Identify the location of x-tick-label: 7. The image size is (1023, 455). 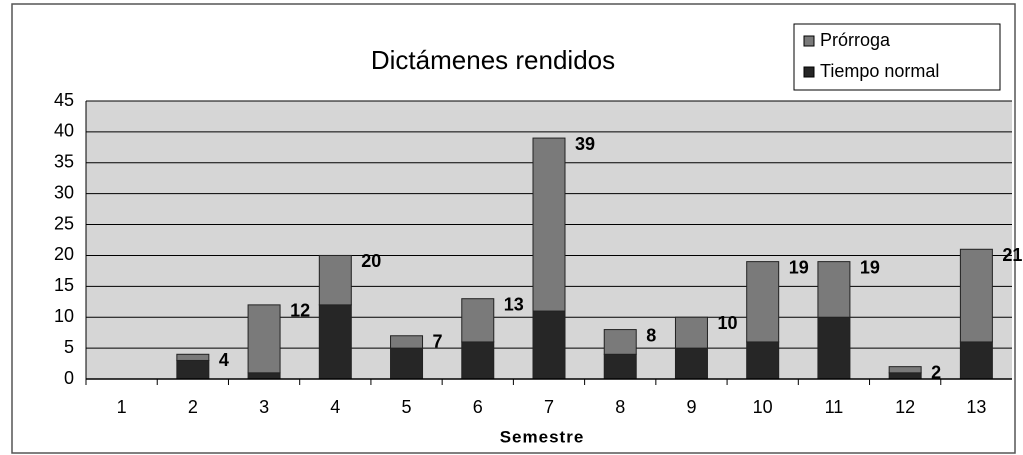
(549, 407).